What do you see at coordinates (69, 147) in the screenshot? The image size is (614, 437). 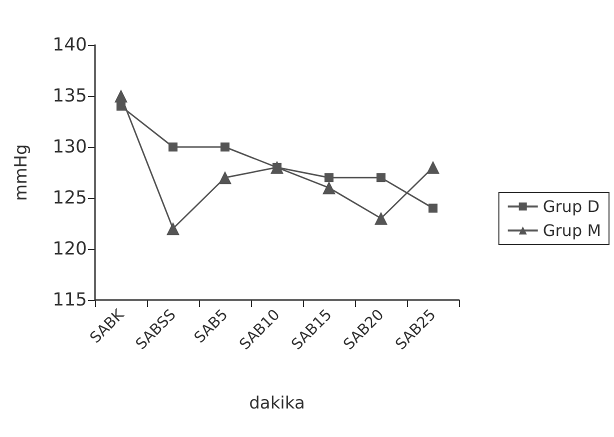 I see `y-tick-label: 130` at bounding box center [69, 147].